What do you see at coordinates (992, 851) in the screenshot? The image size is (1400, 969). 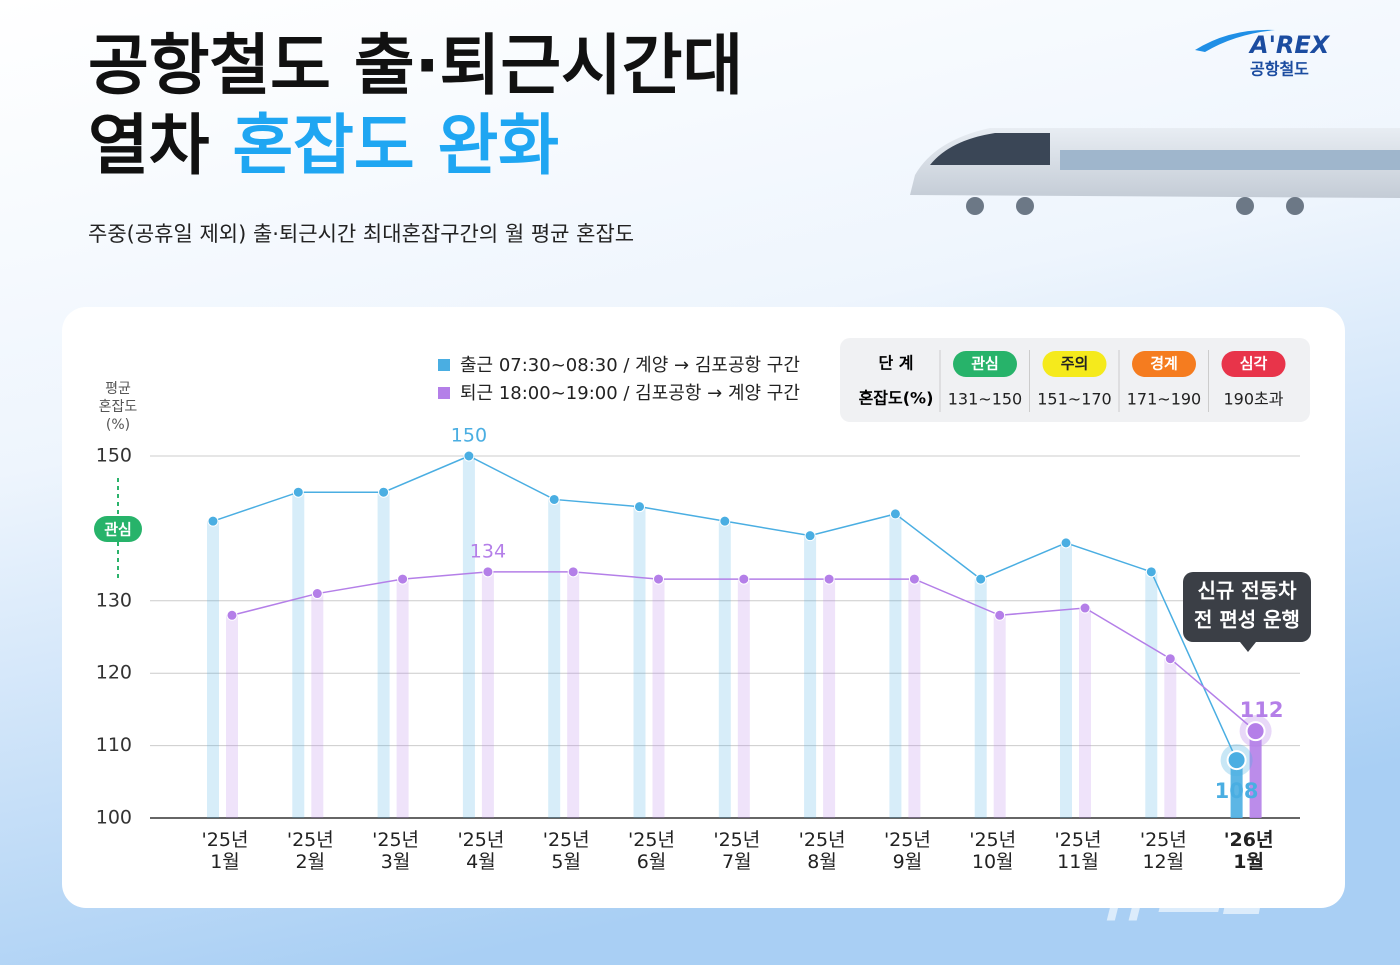 I see `x-tick-label: '25년 10월` at bounding box center [992, 851].